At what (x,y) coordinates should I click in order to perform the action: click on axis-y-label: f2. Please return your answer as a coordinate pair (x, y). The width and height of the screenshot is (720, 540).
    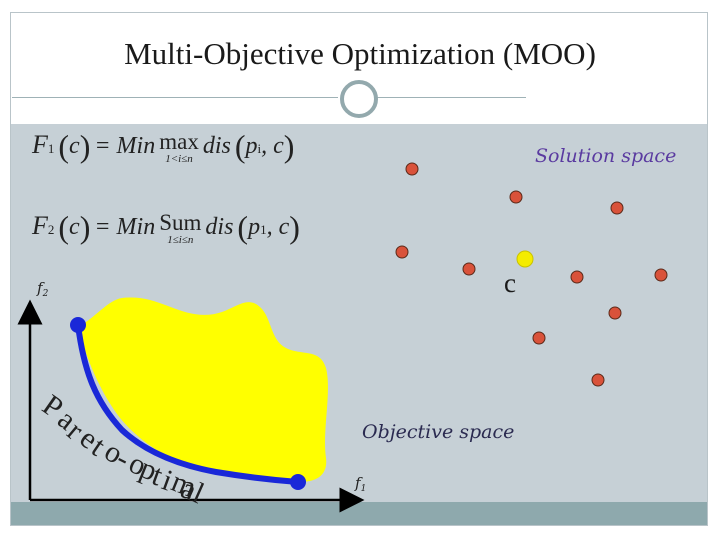
    Looking at the image, I should click on (43, 289).